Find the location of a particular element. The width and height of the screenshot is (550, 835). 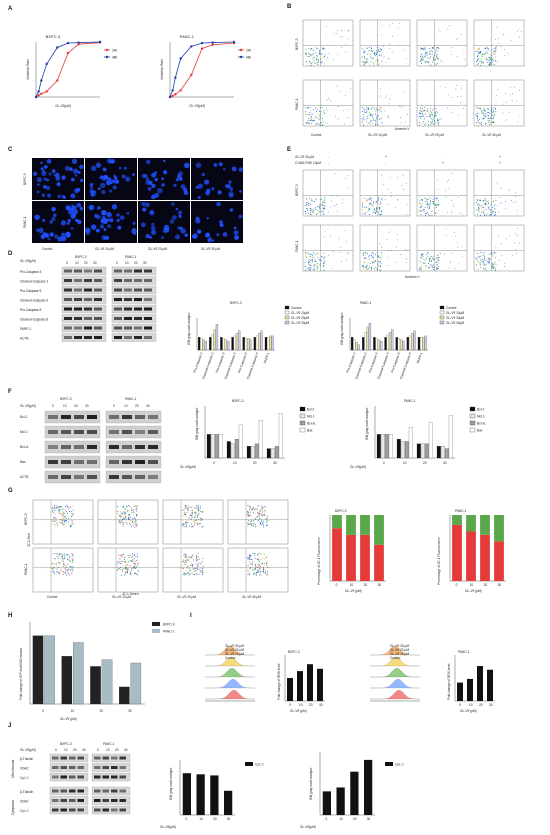

band-label-j: Cyt. C is located at coordinates (25, 778).